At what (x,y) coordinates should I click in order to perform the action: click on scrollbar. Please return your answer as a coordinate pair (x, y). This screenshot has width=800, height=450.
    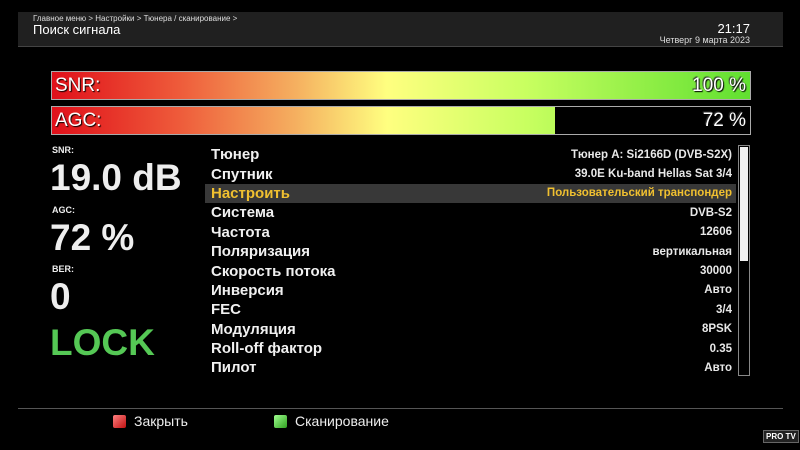
    Looking at the image, I should click on (744, 260).